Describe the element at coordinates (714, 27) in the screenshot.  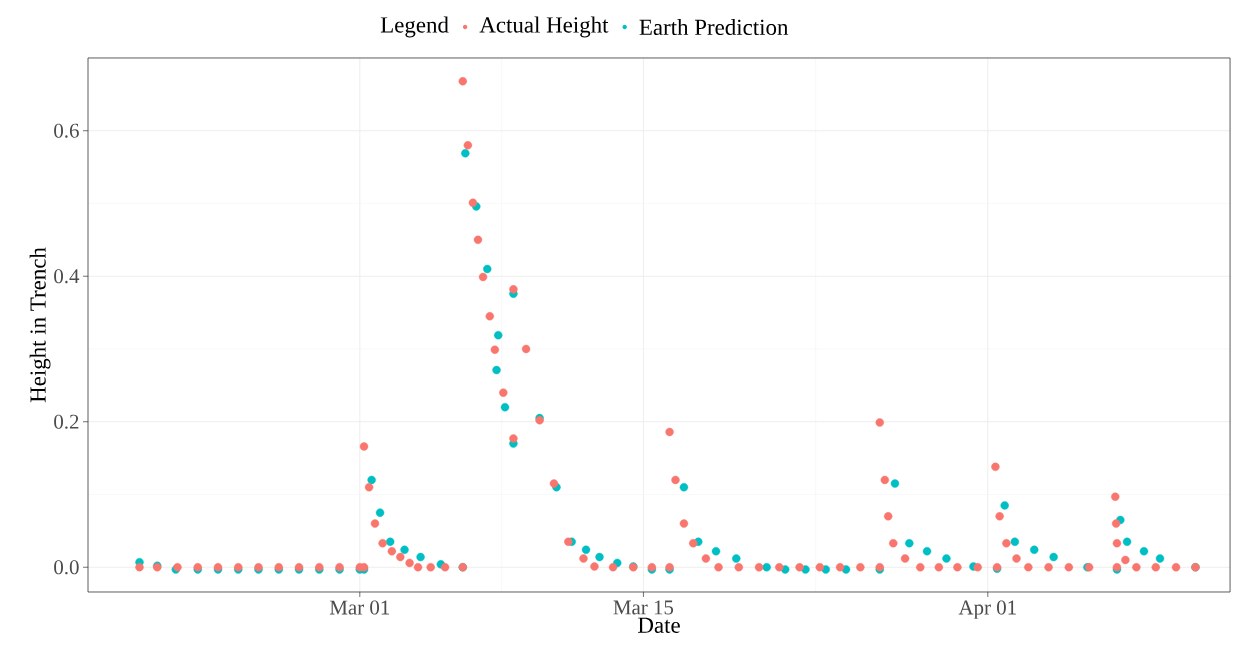
I see `legend-label: Earth Prediction` at that location.